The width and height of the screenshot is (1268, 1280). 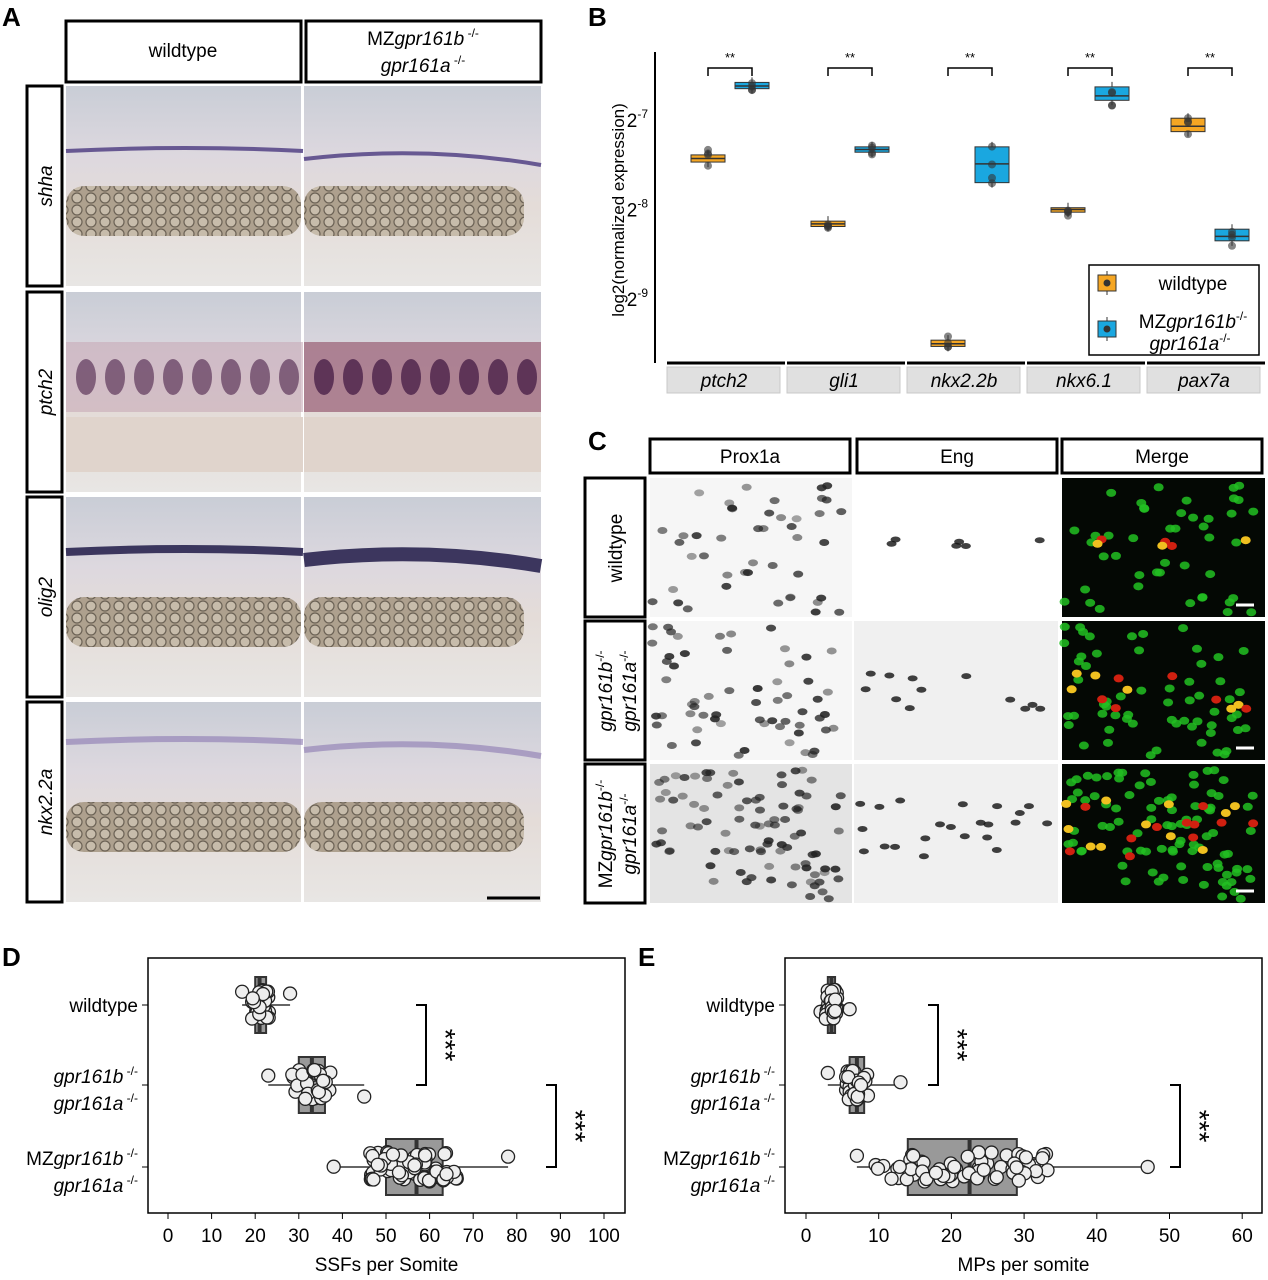 I want to click on facet-label: gli1, so click(x=844, y=381).